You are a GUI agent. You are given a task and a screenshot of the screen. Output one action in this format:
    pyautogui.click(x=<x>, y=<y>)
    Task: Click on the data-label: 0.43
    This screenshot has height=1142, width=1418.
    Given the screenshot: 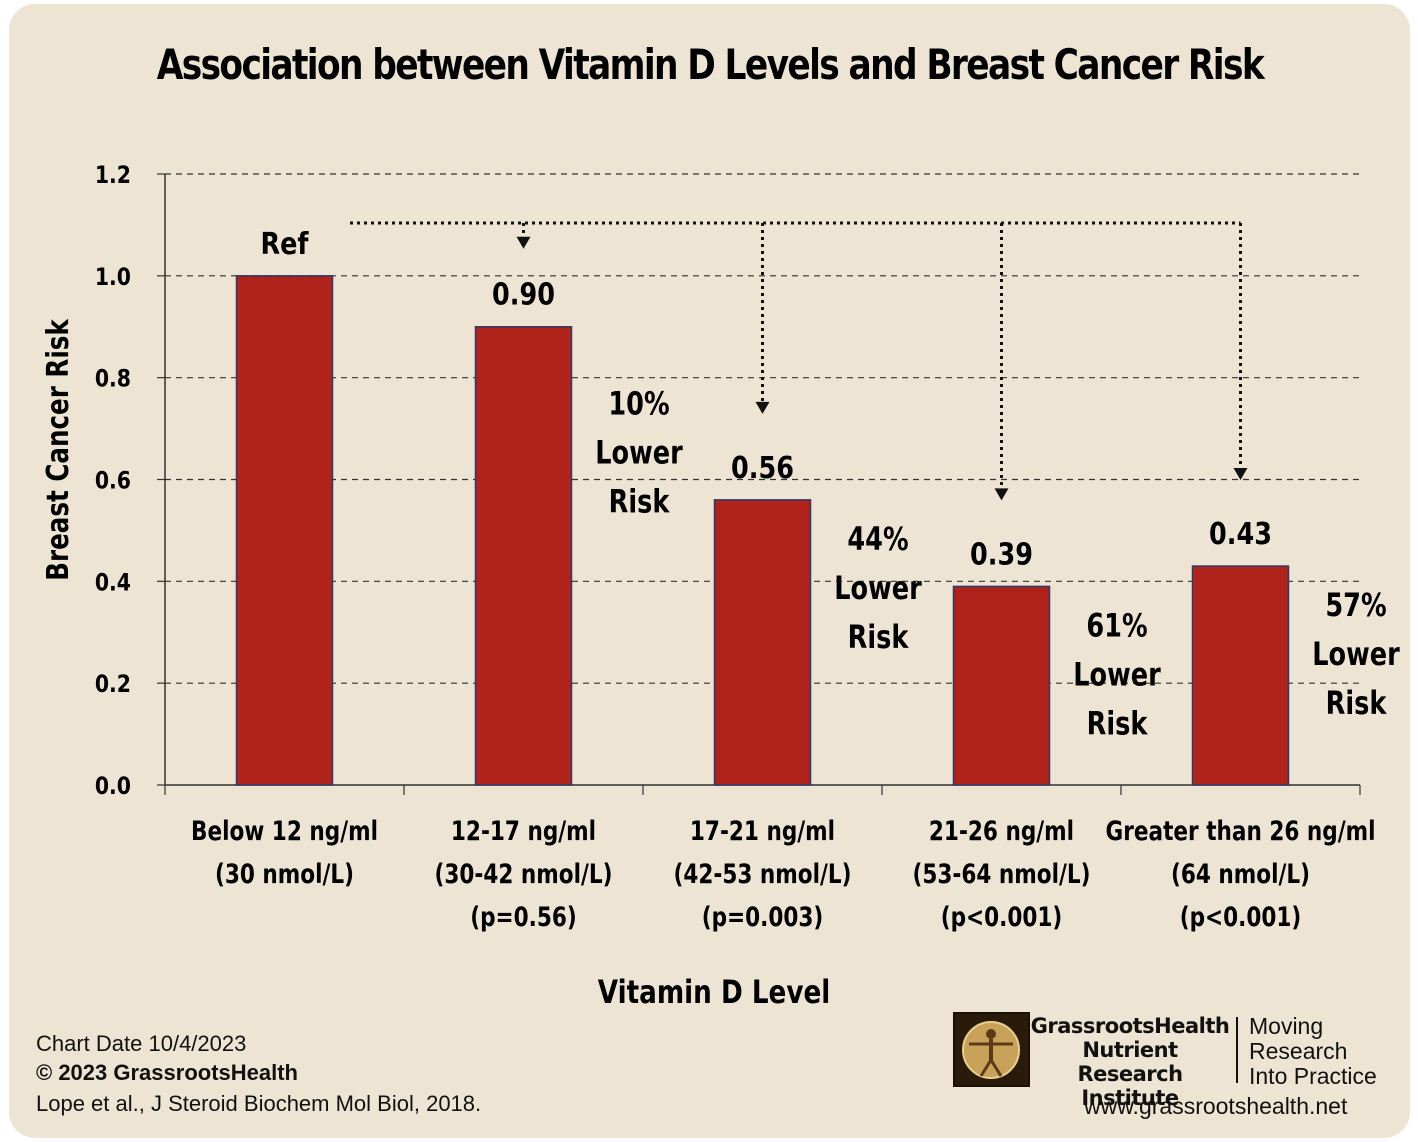 What is the action you would take?
    pyautogui.click(x=1240, y=534)
    